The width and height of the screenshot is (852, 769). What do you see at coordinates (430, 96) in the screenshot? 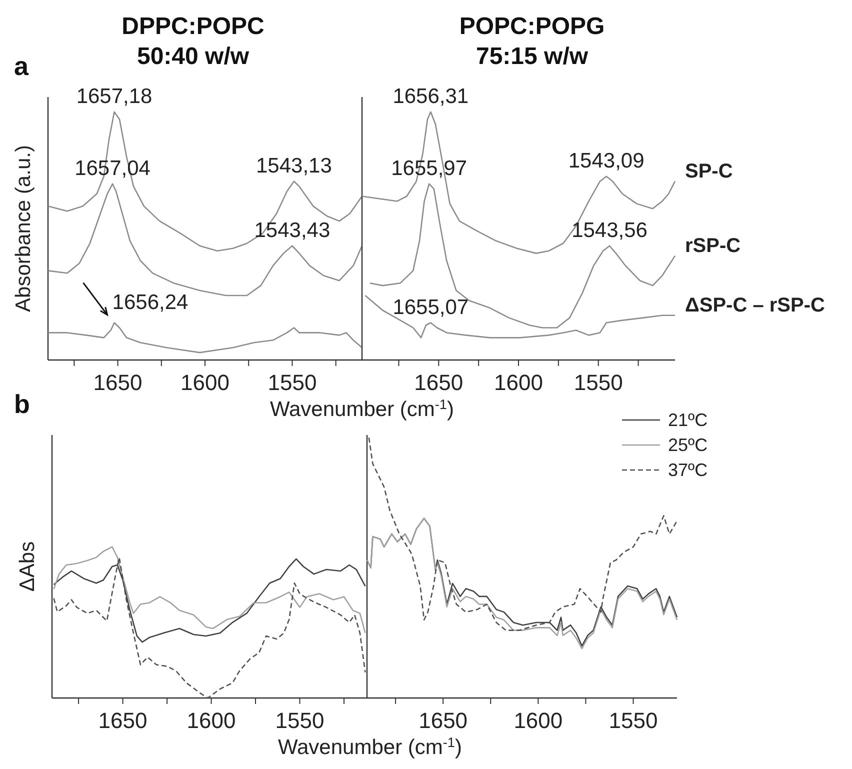
I see `annotation: 1656,31` at bounding box center [430, 96].